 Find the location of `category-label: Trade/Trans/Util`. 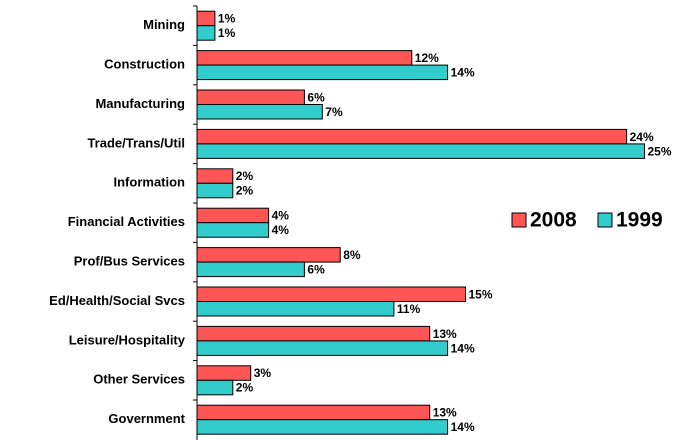

category-label: Trade/Trans/Util is located at coordinates (136, 142).